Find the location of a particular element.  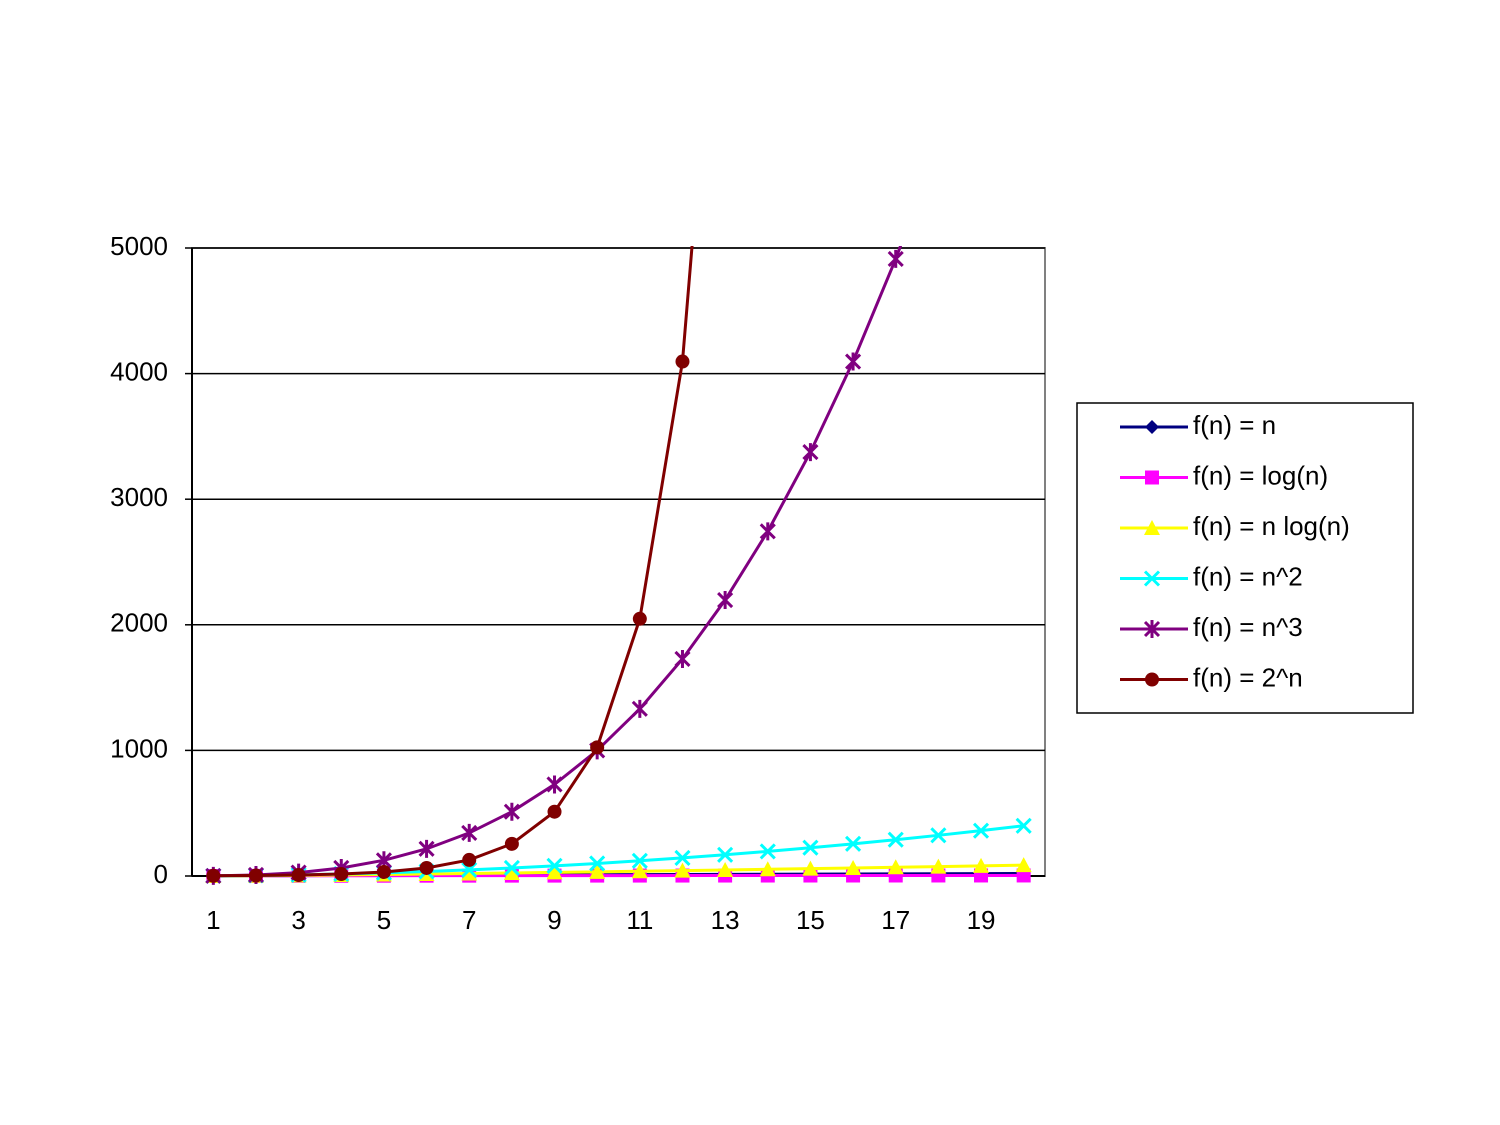

x-tick-label: 1 is located at coordinates (213, 920).